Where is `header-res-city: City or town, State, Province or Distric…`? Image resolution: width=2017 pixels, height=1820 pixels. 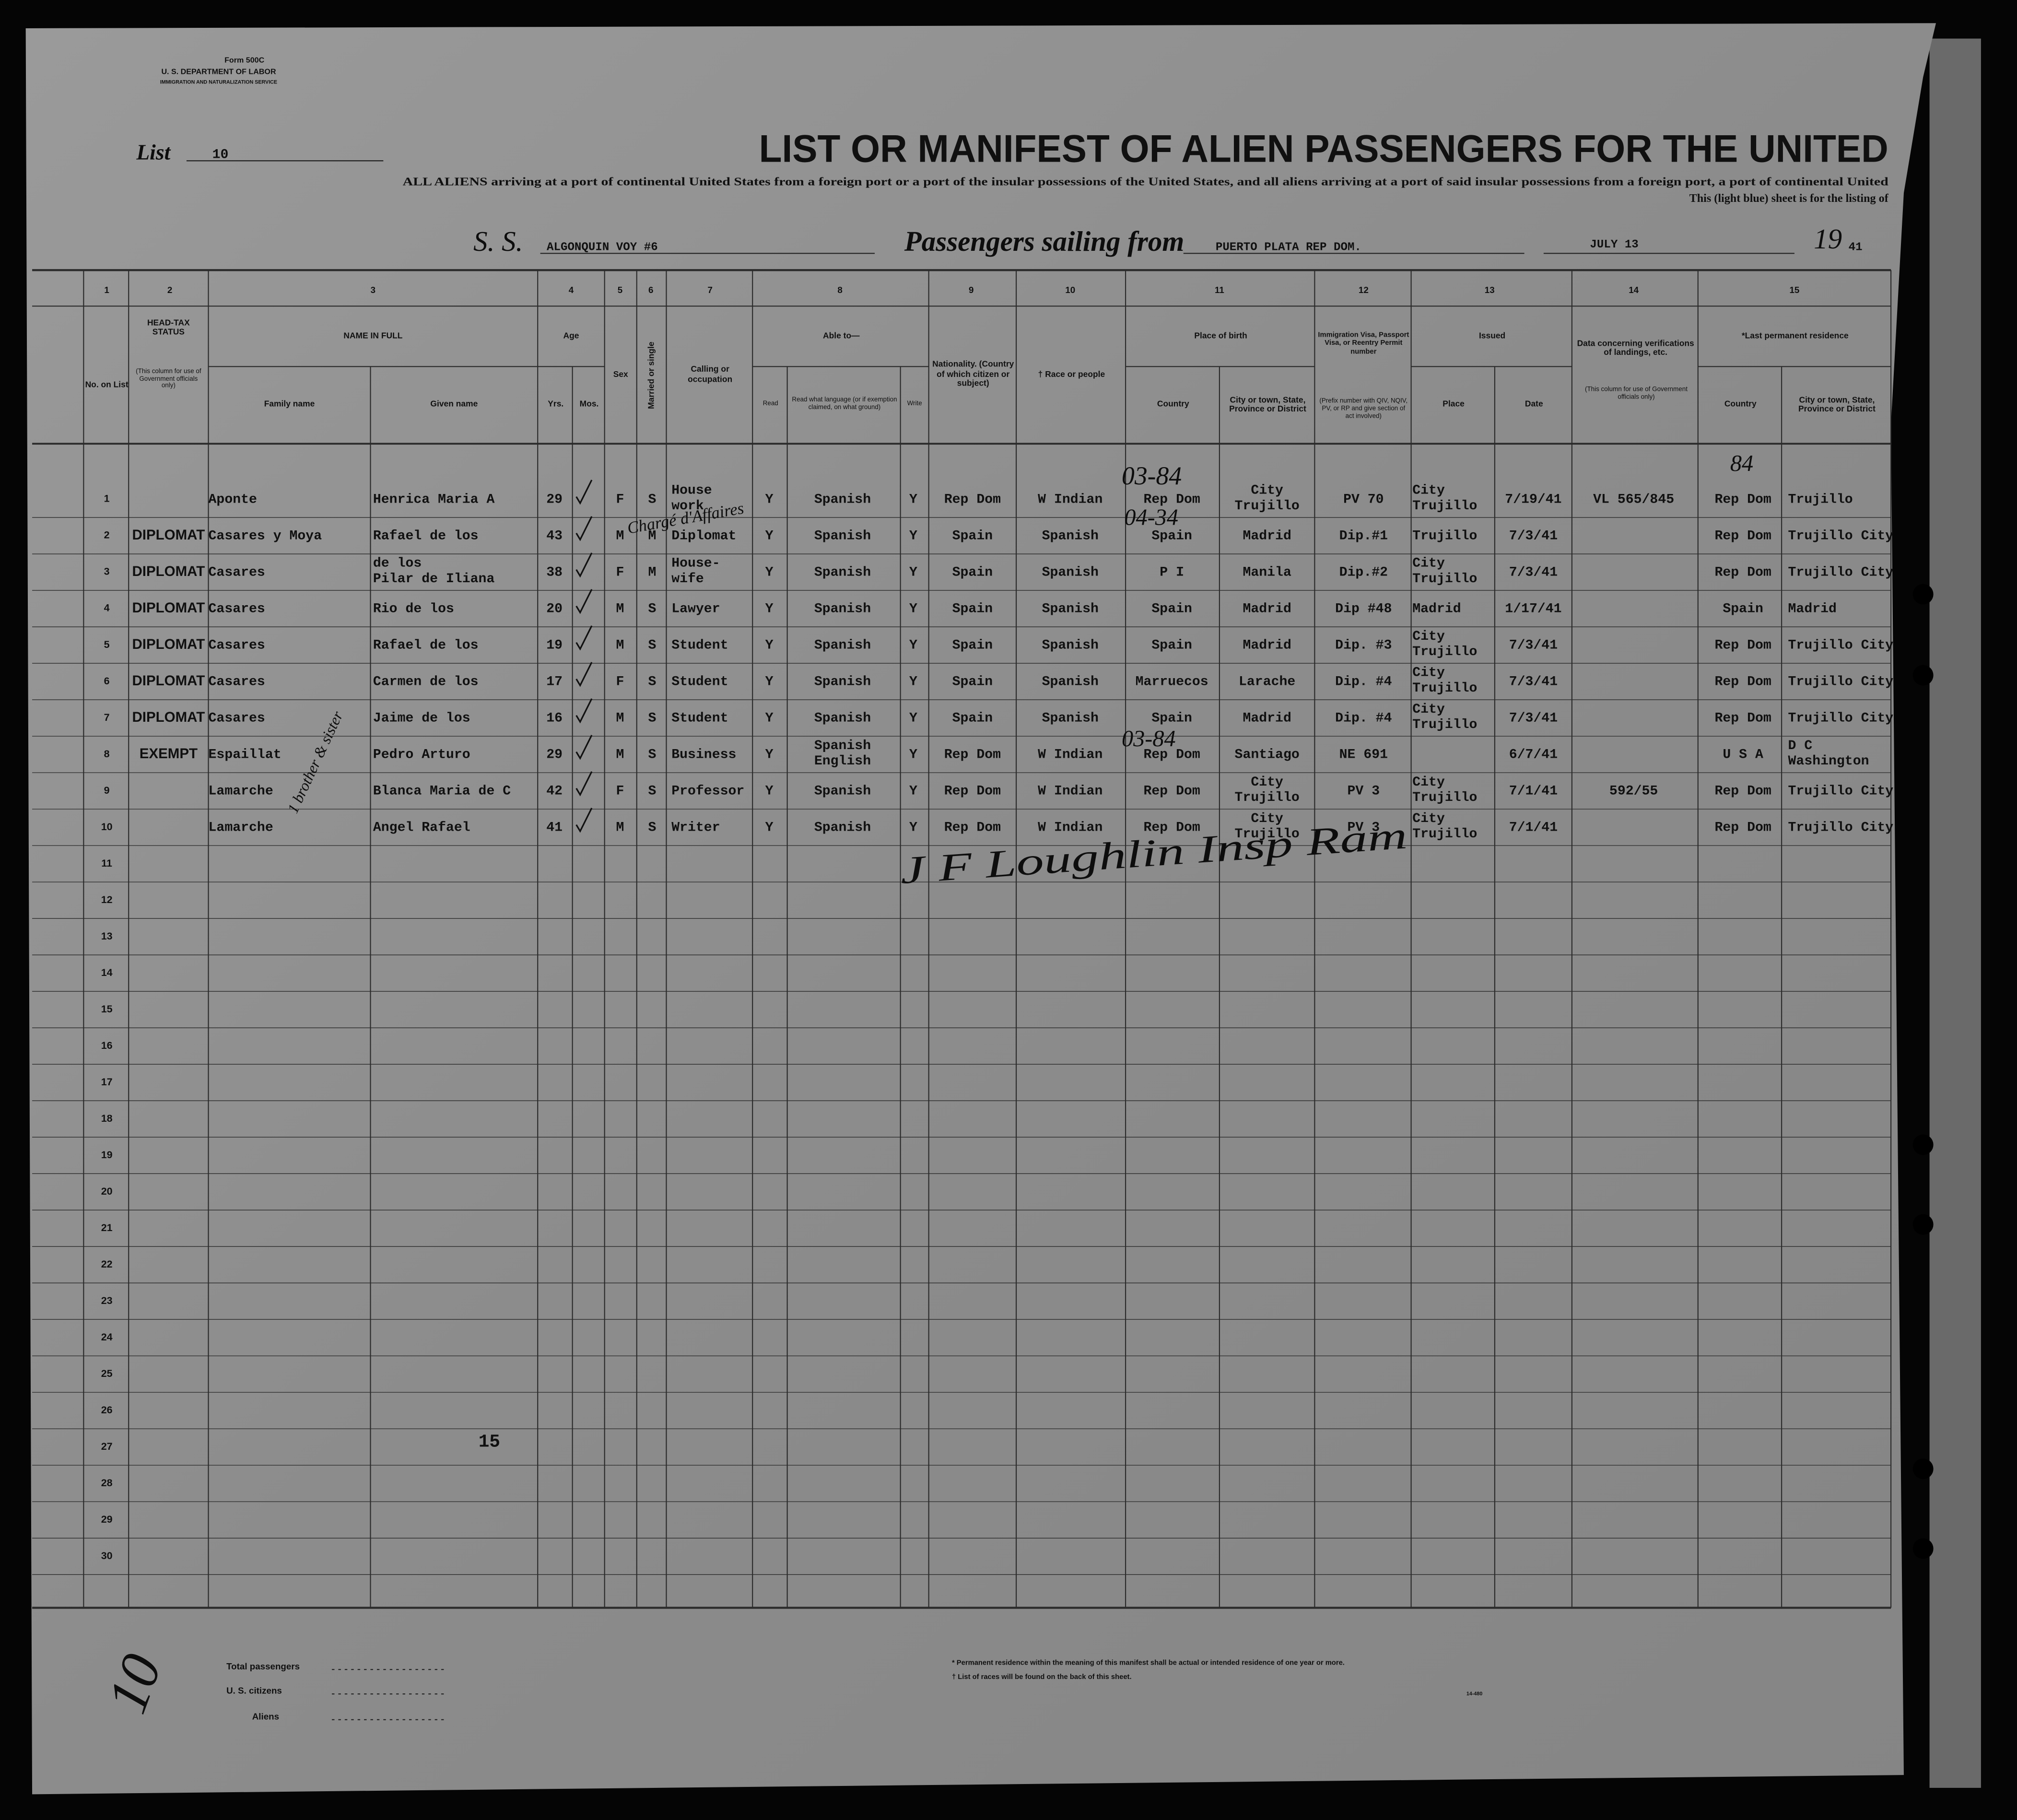
header-res-city: City or town, State, Province or Distric… is located at coordinates (1837, 405).